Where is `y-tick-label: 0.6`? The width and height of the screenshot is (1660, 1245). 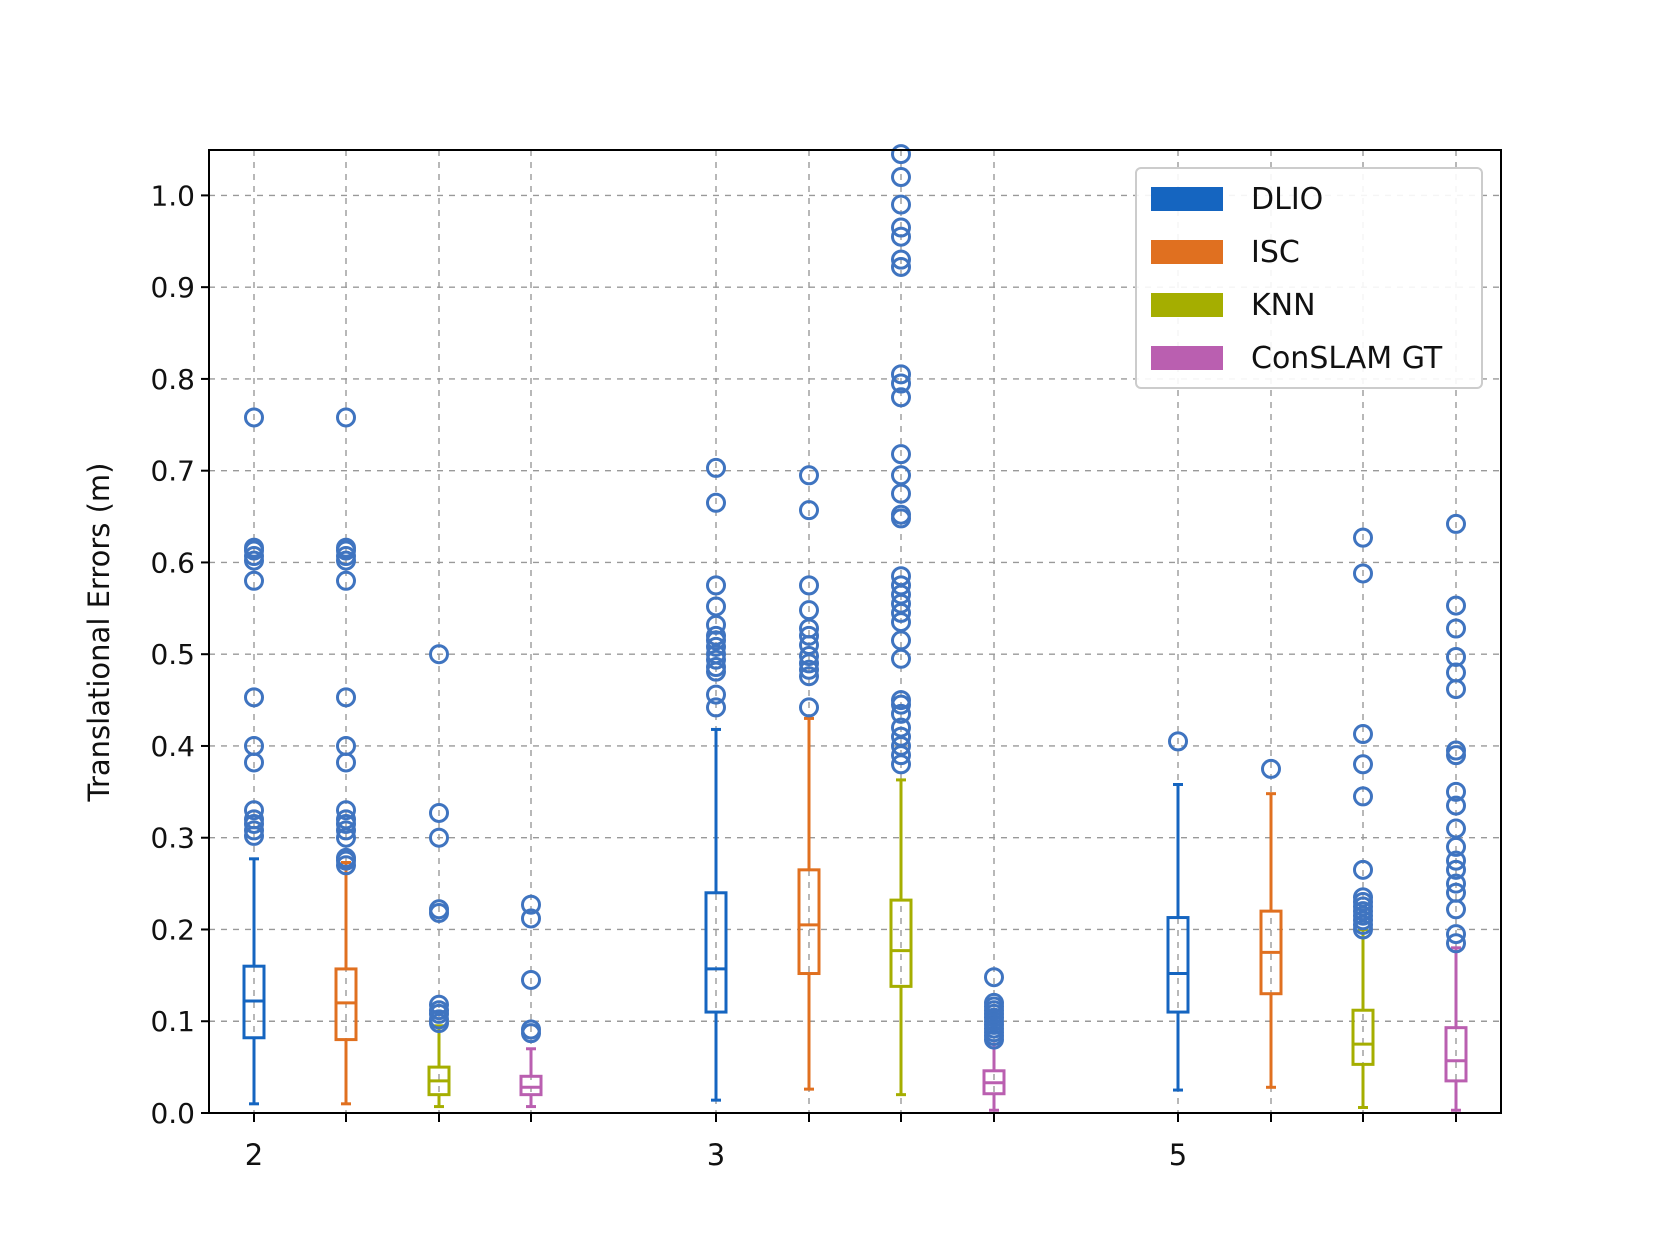 y-tick-label: 0.6 is located at coordinates (172, 562).